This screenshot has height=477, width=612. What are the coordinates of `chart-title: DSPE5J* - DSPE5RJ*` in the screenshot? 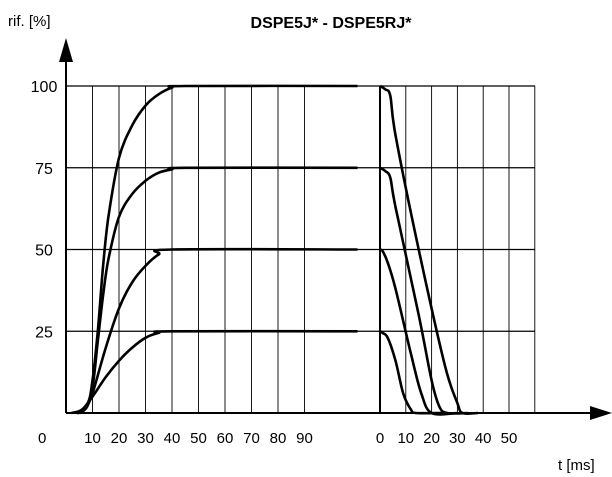 It's located at (332, 23).